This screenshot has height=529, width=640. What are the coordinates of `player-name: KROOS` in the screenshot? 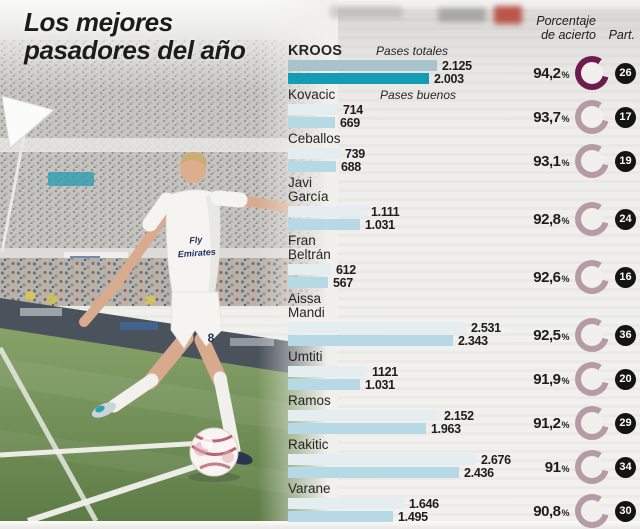 It's located at (315, 51).